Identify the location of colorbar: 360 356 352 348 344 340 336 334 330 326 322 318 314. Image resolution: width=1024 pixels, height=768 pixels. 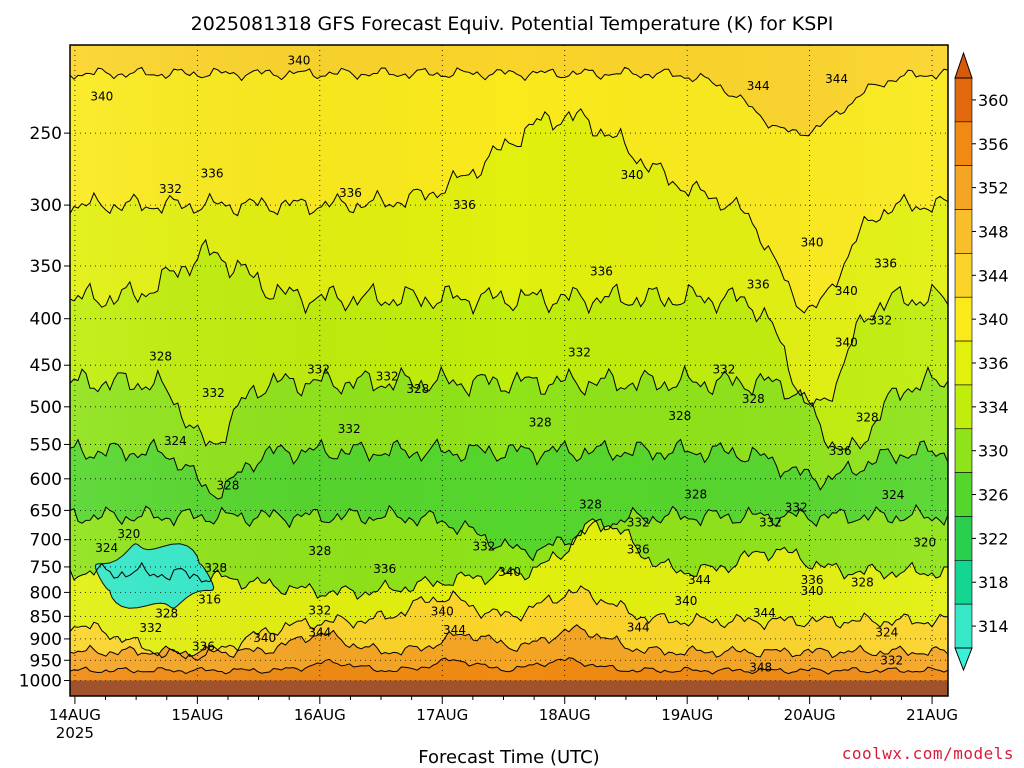
(981, 361).